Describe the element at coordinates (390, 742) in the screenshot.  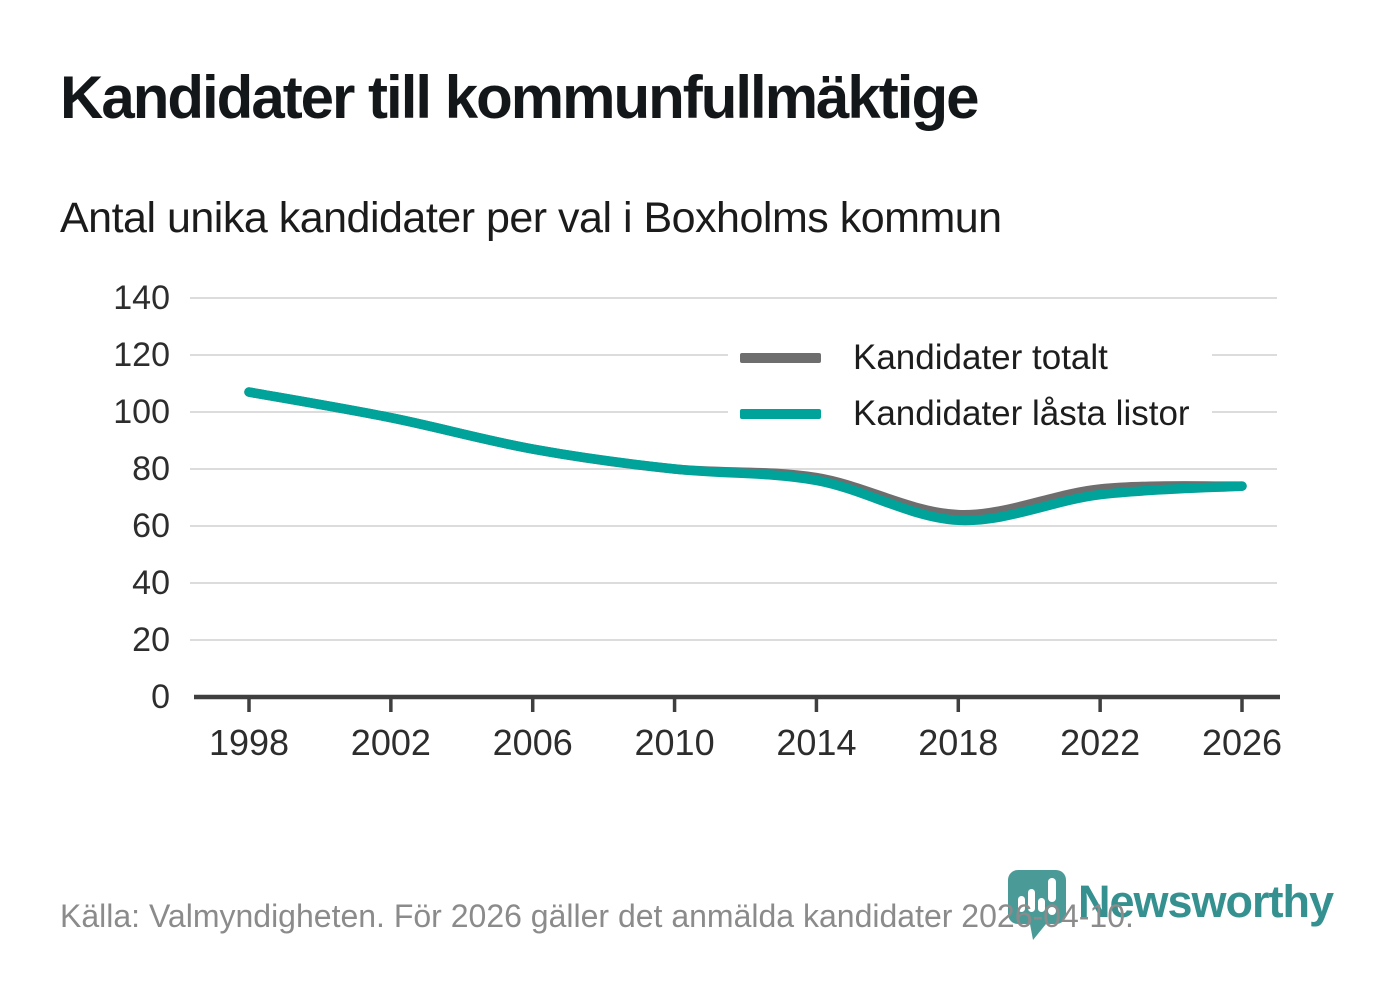
I see `x-tick-label: 2002` at that location.